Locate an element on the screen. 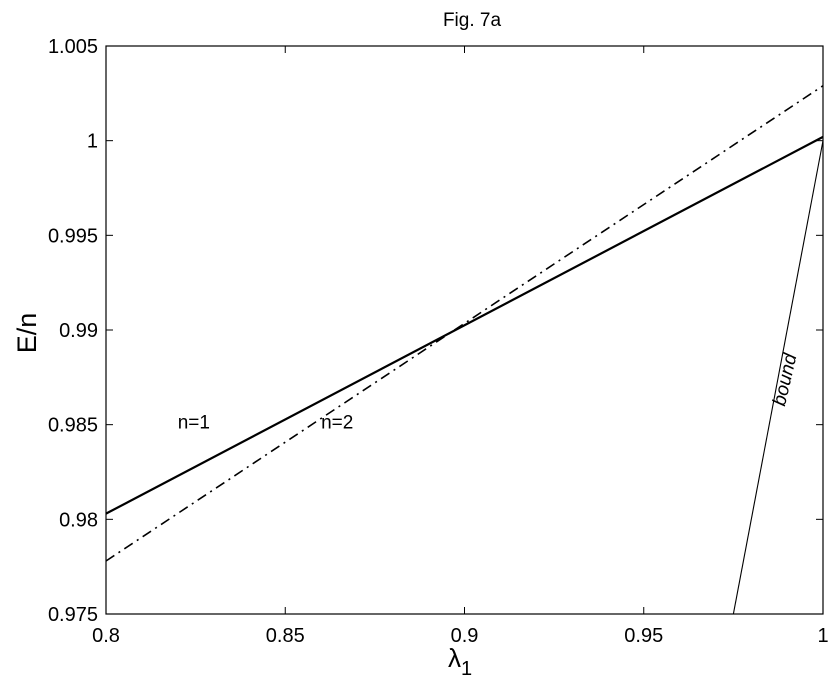  x-tick-label: 0.85 is located at coordinates (285, 636).